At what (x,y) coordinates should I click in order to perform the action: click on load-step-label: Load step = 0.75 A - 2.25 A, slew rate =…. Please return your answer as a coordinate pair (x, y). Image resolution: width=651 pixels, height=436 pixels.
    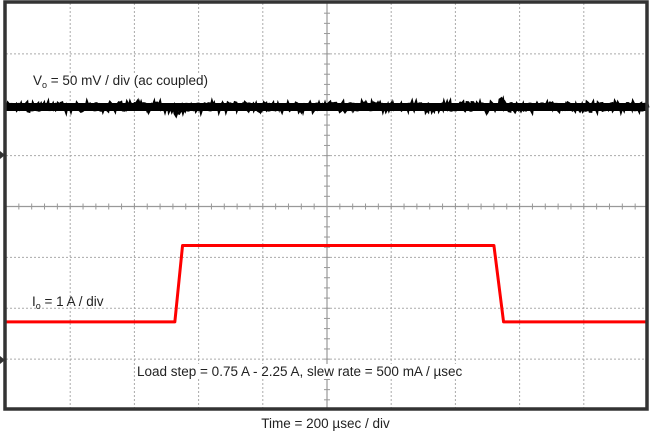
    Looking at the image, I should click on (300, 371).